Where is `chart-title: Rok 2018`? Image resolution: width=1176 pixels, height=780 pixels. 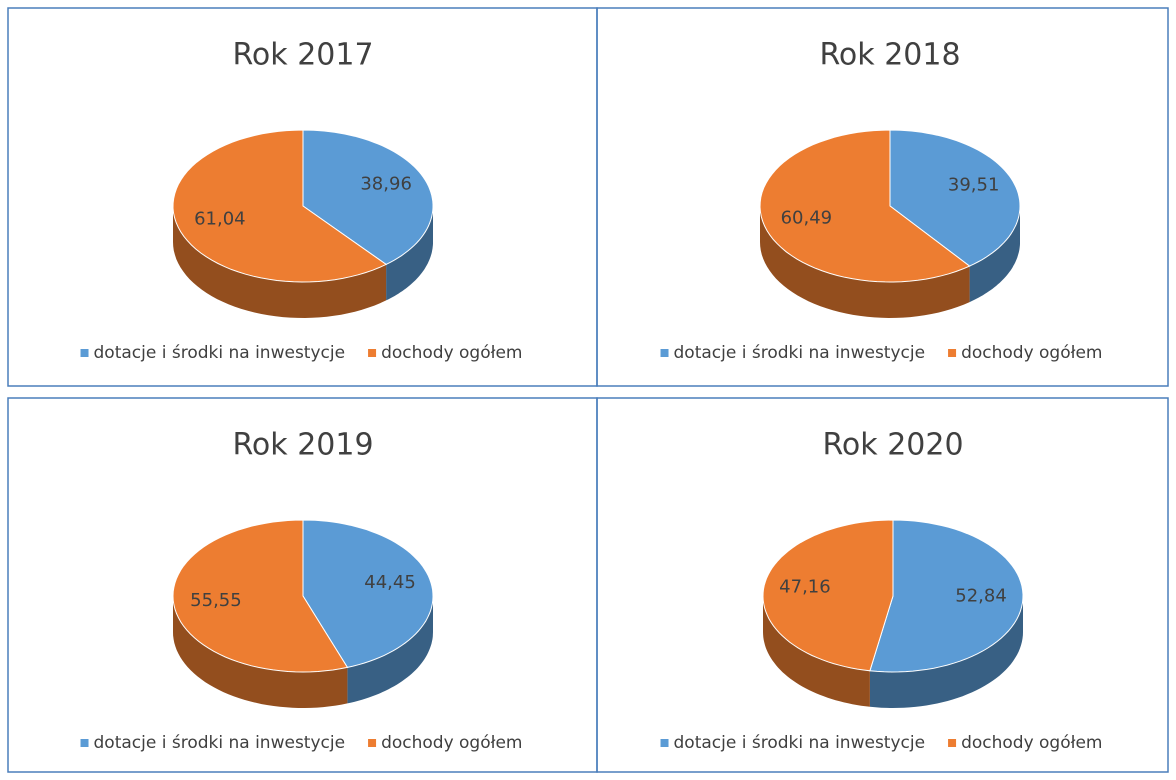 chart-title: Rok 2018 is located at coordinates (889, 55).